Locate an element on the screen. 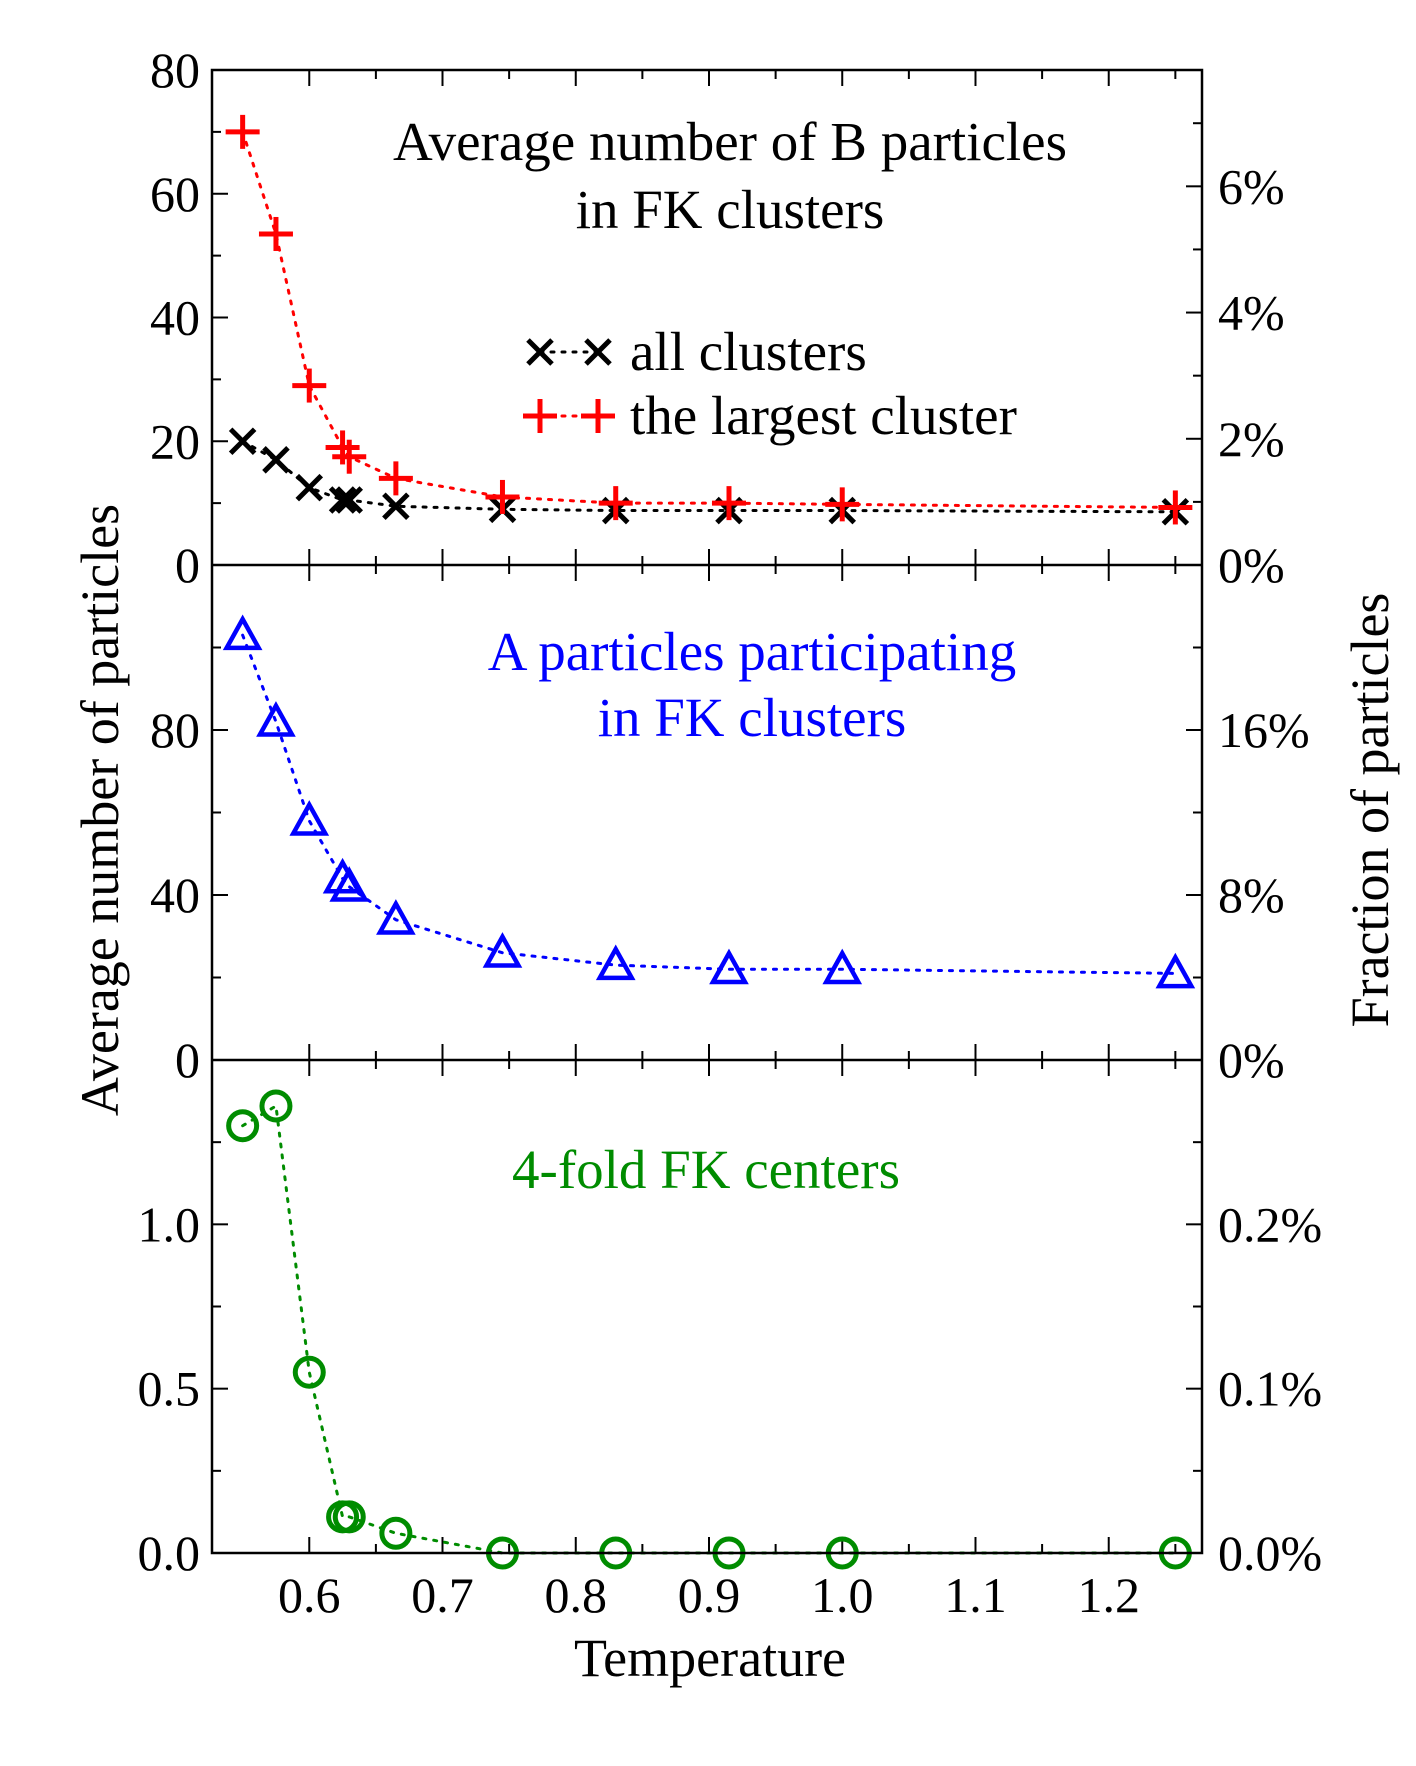 This screenshot has width=1416, height=1766. panel-annotation: Average number of B particles is located at coordinates (730, 141).